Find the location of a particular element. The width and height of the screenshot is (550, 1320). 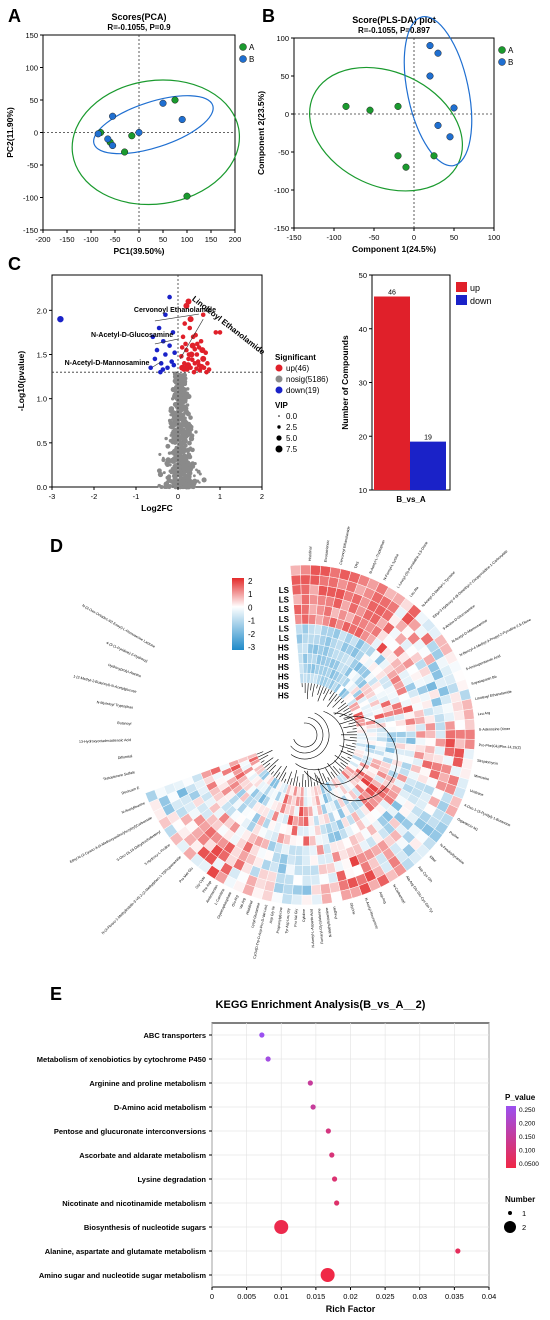

compound-label: Linoleoyl Ethanolamide is located at coordinates (493, 695).